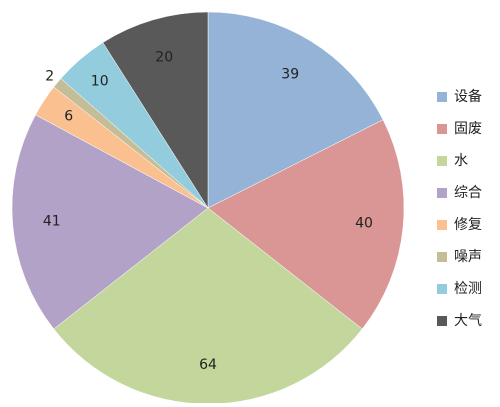 The image size is (500, 407). What do you see at coordinates (468, 321) in the screenshot?
I see `legend-label: 大气` at bounding box center [468, 321].